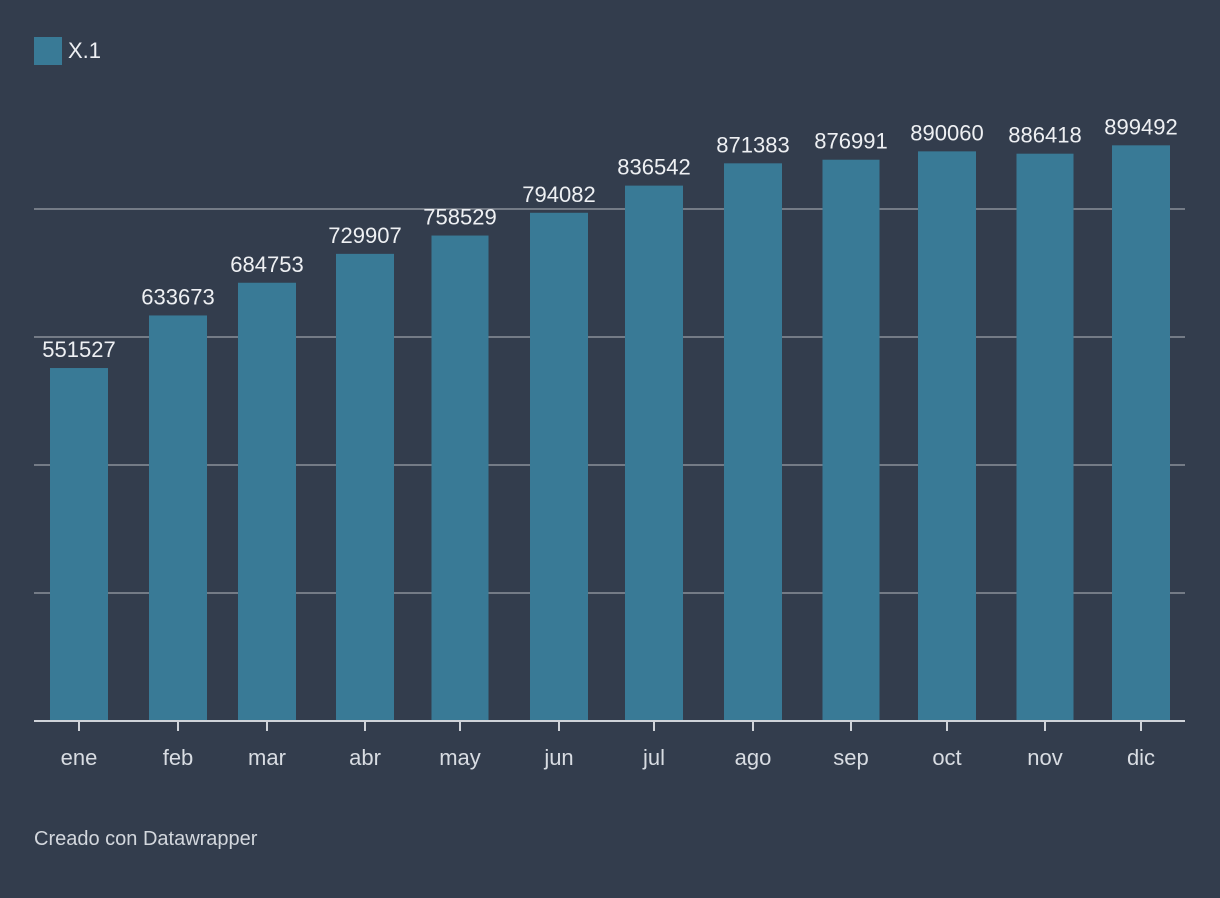 Image resolution: width=1220 pixels, height=898 pixels. What do you see at coordinates (947, 436) in the screenshot?
I see `bar-oct` at bounding box center [947, 436].